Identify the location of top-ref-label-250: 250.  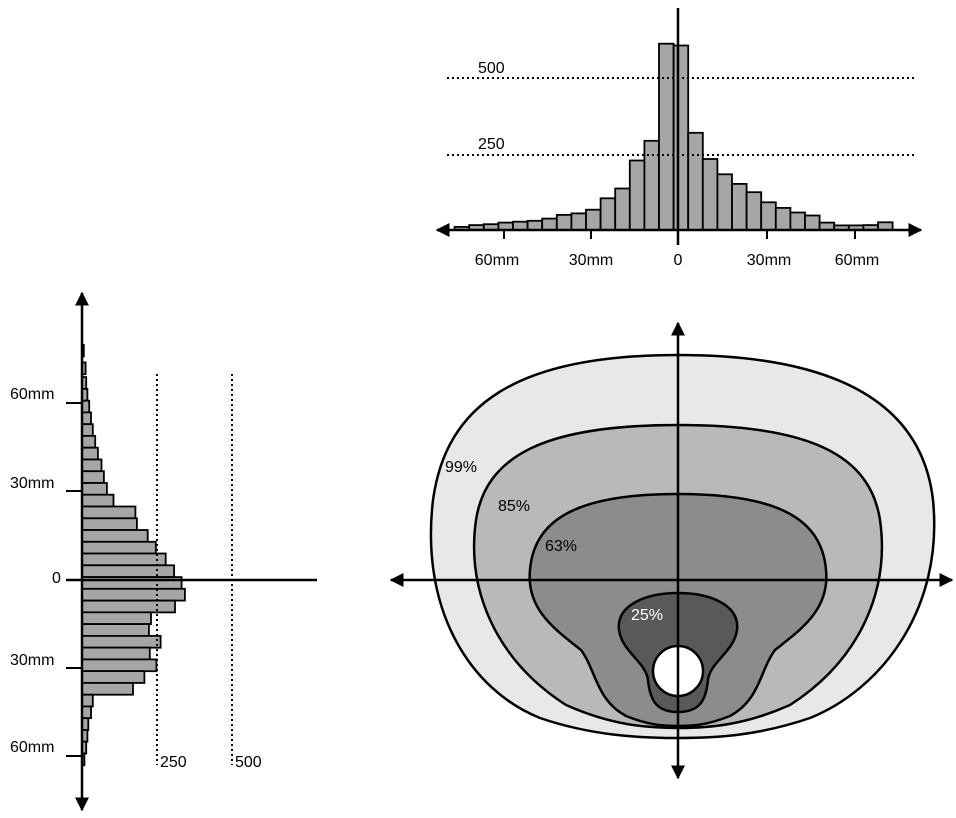
(491, 144).